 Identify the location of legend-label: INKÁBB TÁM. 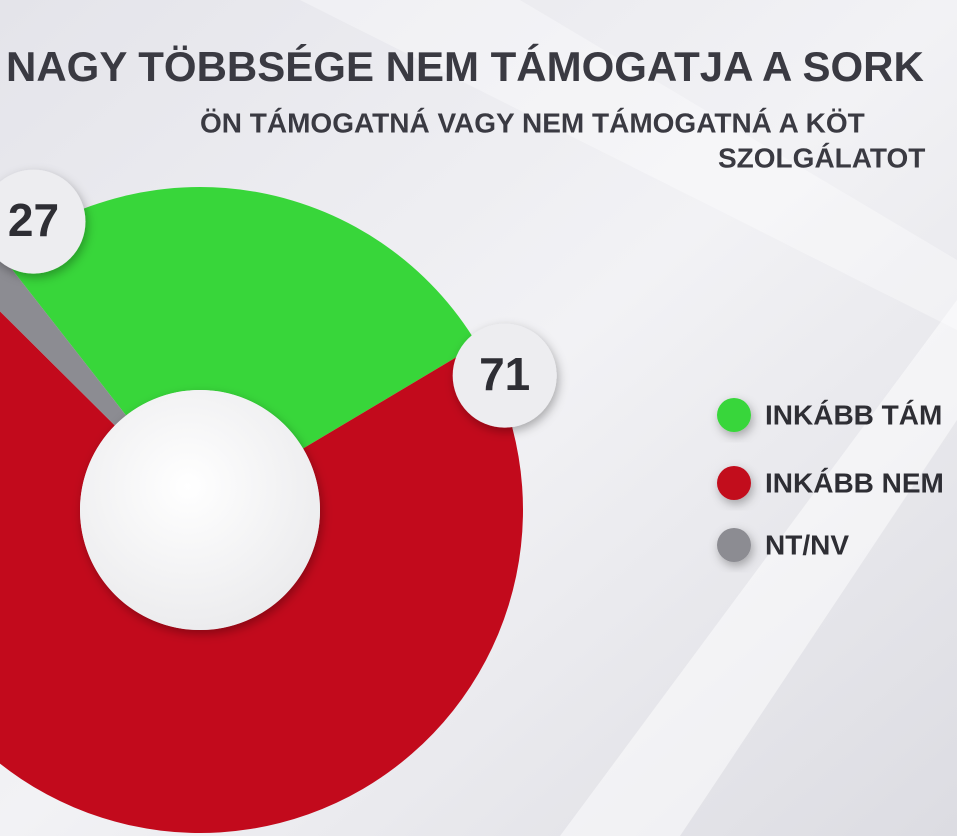
(853, 414).